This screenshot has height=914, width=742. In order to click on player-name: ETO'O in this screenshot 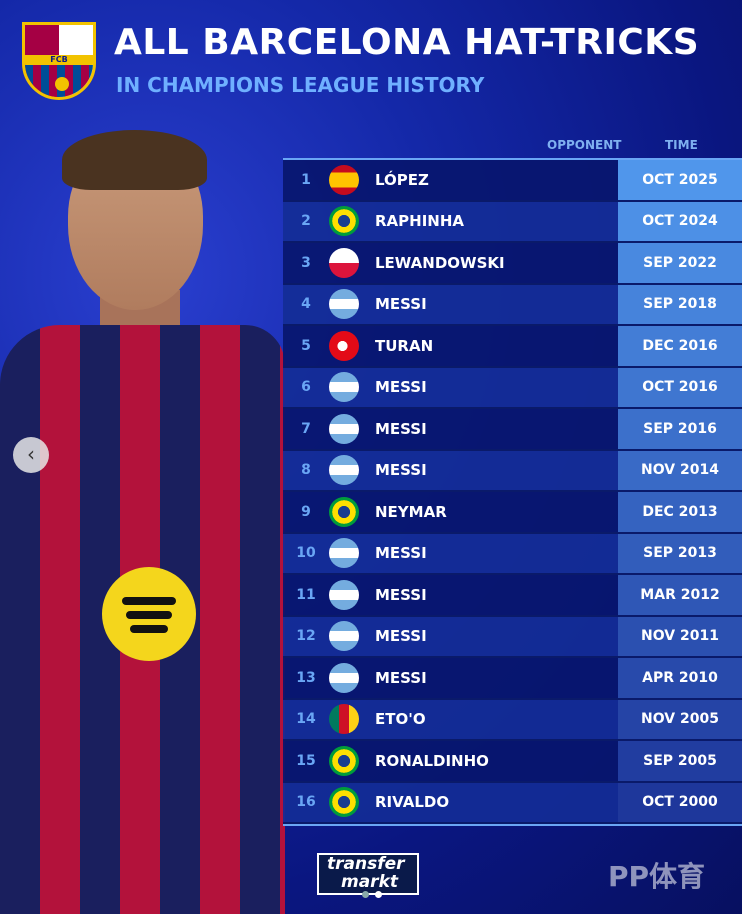, I will do `click(400, 719)`.